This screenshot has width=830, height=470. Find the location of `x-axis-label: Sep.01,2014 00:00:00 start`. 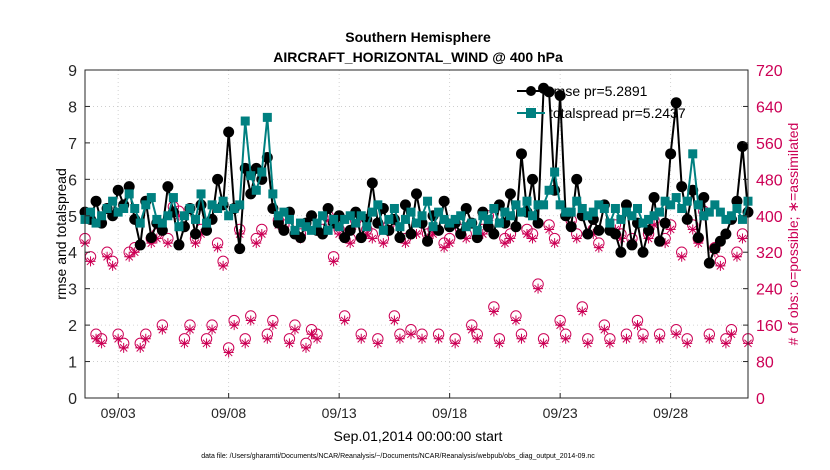

x-axis-label: Sep.01,2014 00:00:00 start is located at coordinates (418, 436).